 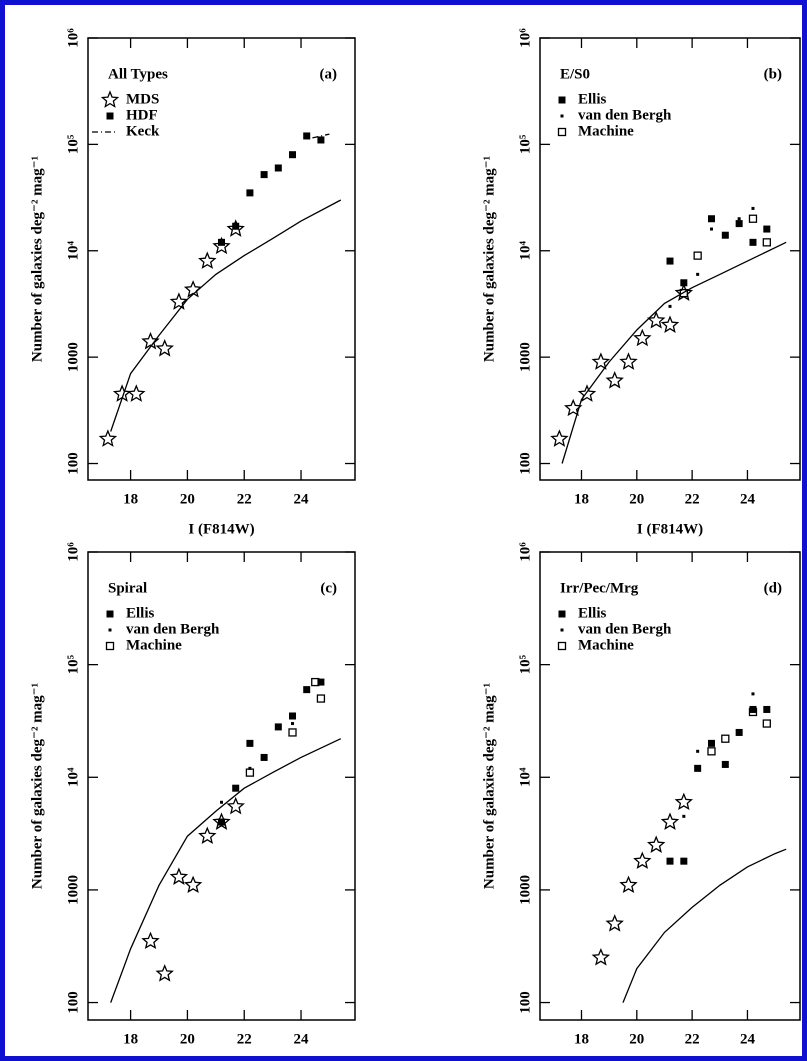 What do you see at coordinates (329, 74) in the screenshot?
I see `panel-label: (a)` at bounding box center [329, 74].